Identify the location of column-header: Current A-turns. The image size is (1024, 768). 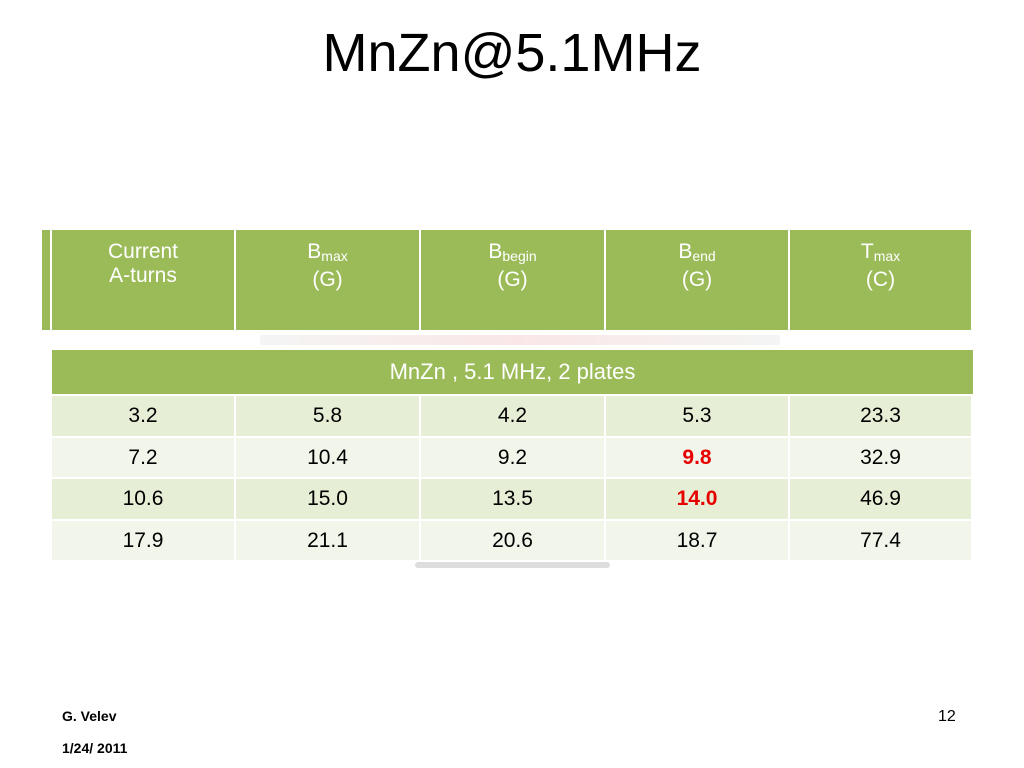
(144, 280).